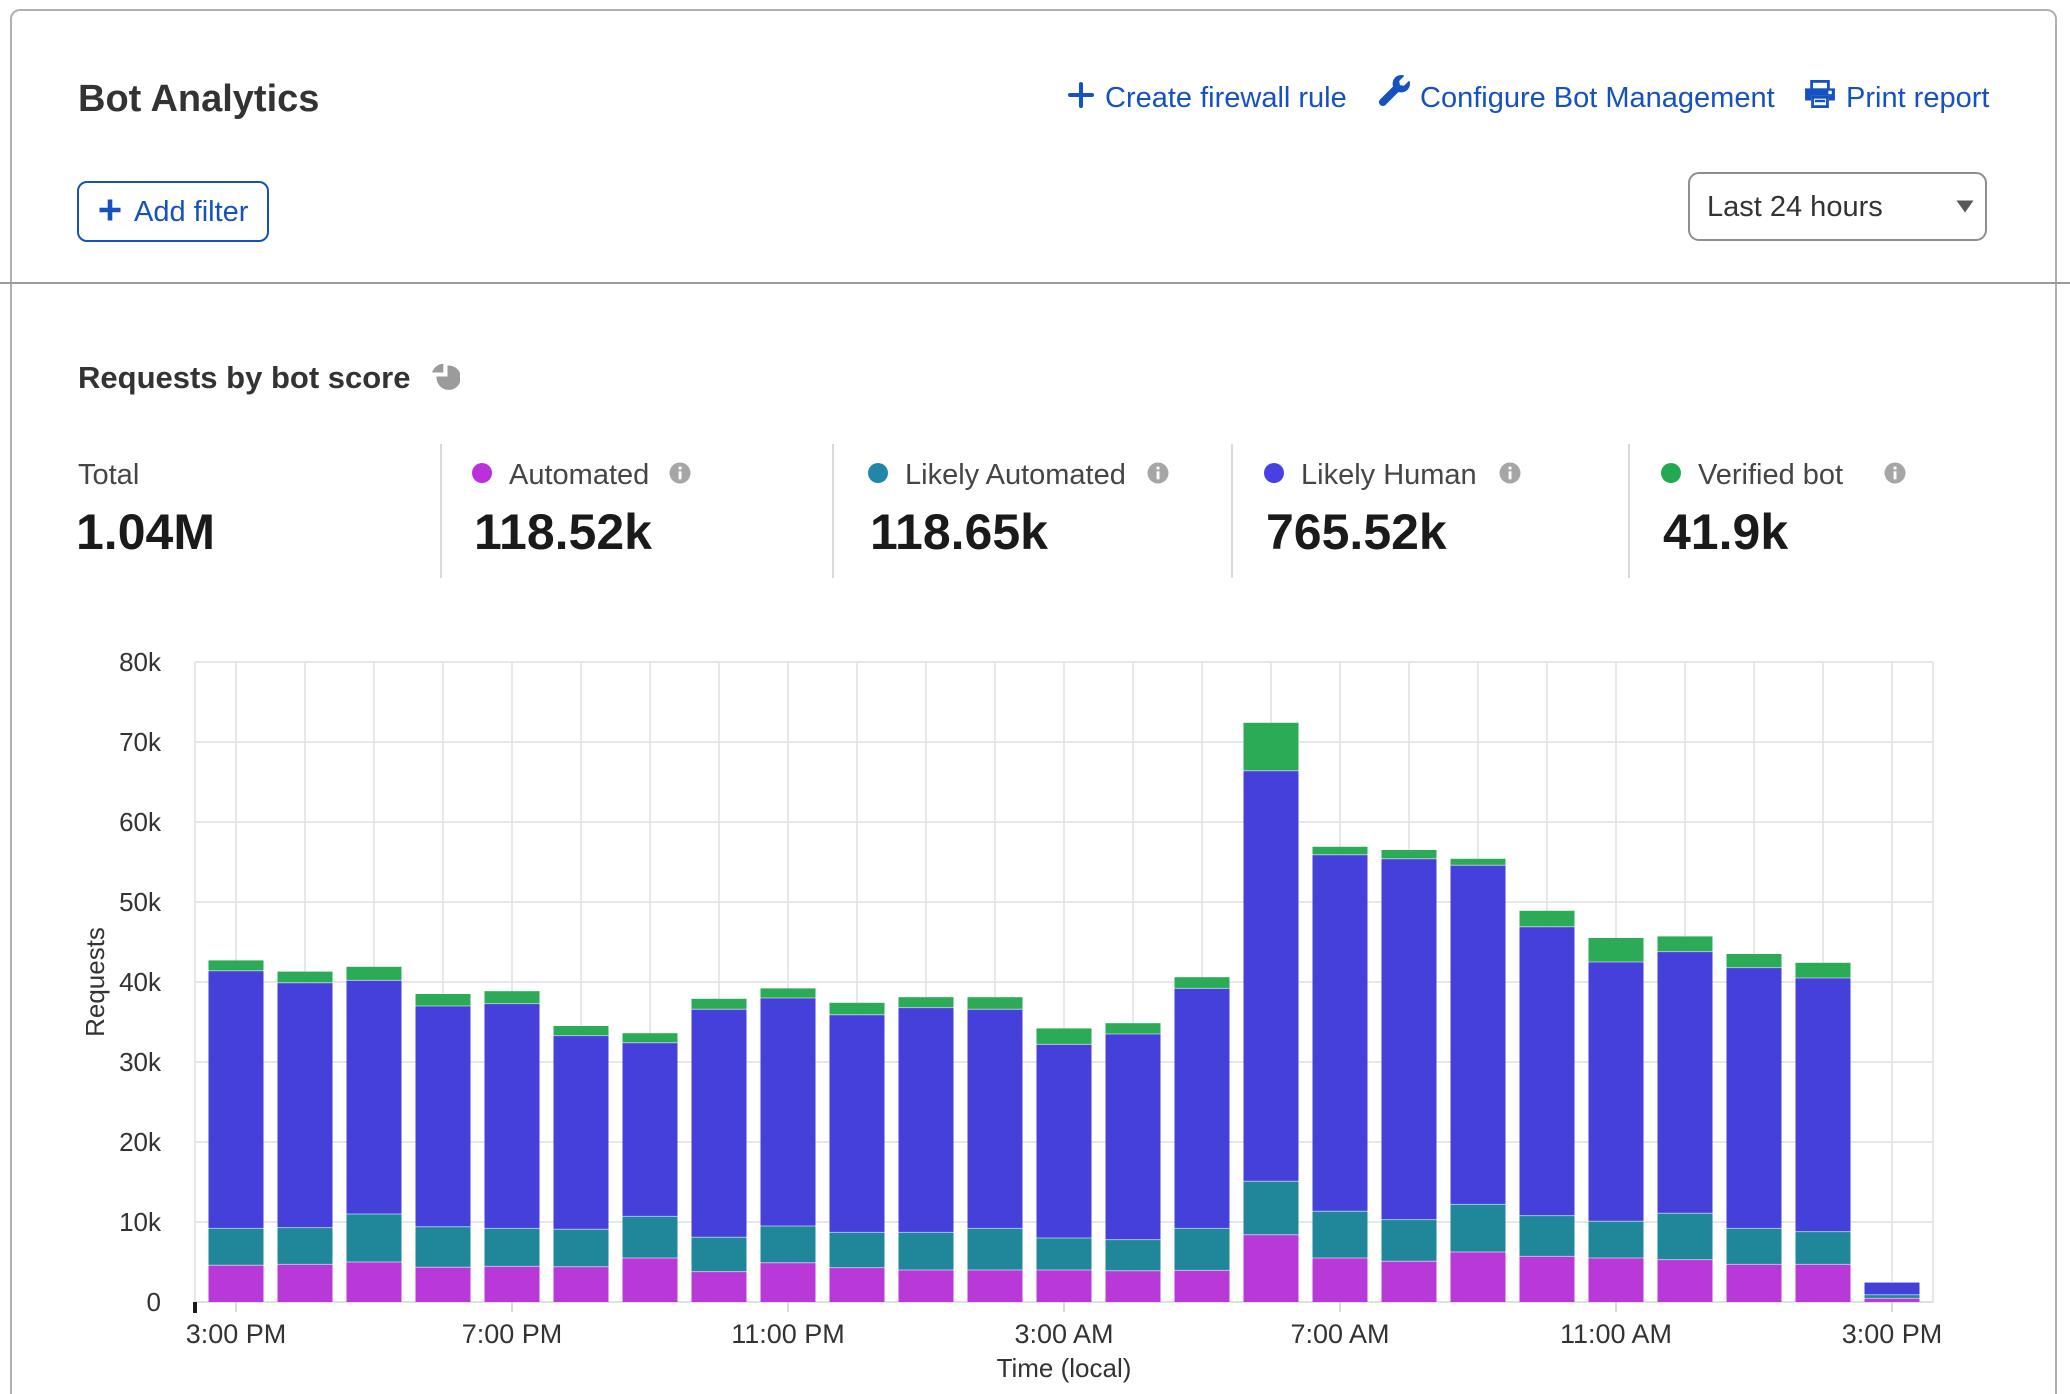  What do you see at coordinates (140, 1222) in the screenshot?
I see `svg-text: 10k` at bounding box center [140, 1222].